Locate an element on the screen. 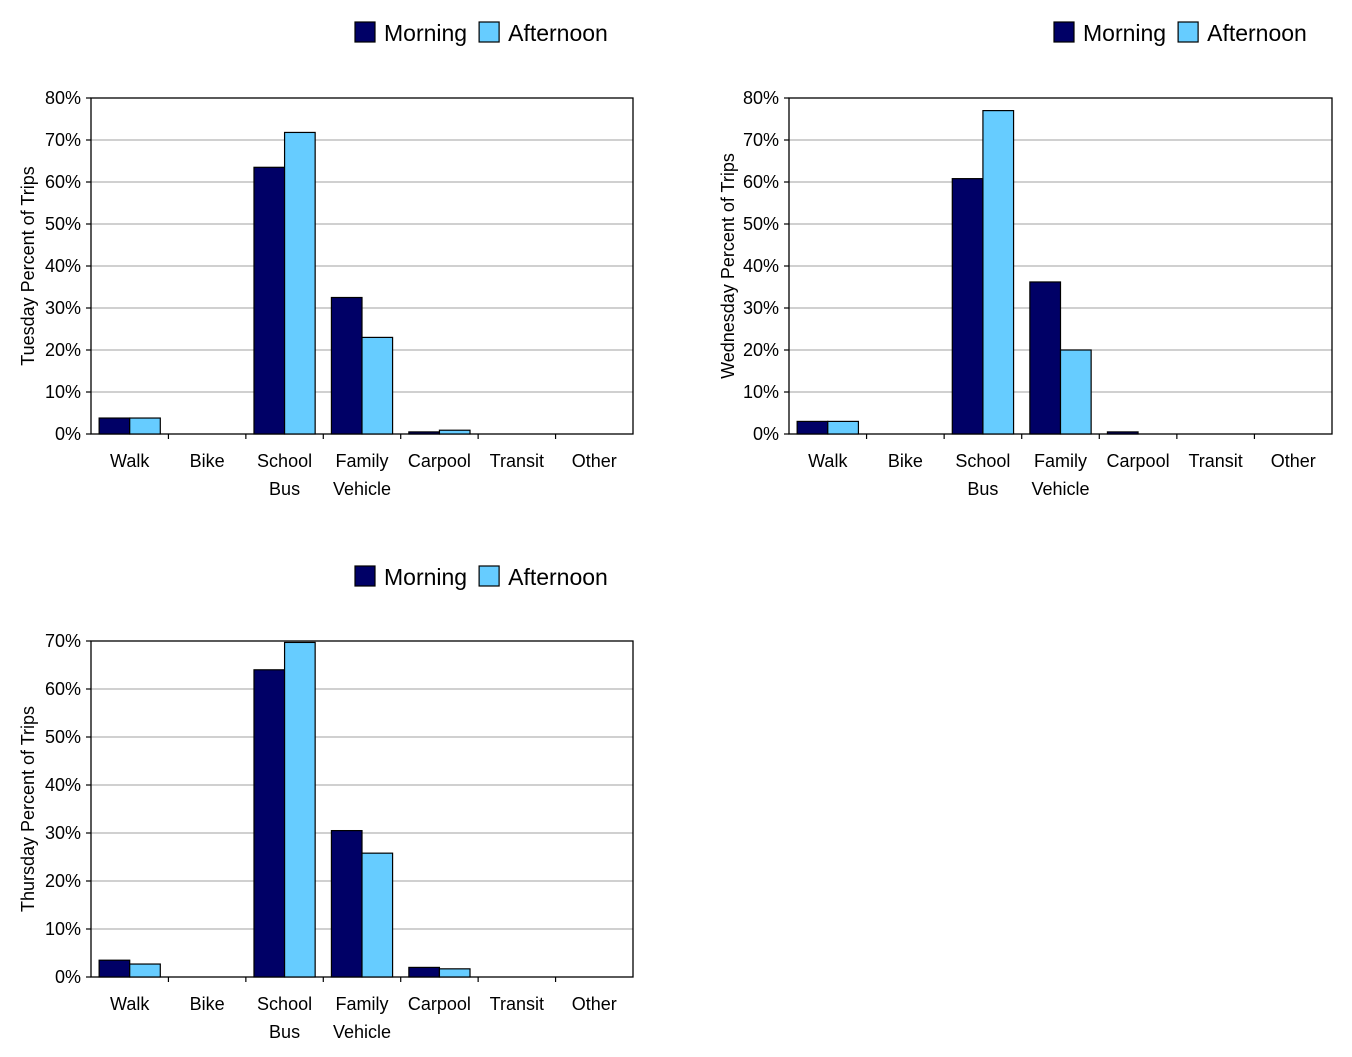 The image size is (1352, 1057). y-axis-label: Wednesday Percent of Trips is located at coordinates (728, 266).